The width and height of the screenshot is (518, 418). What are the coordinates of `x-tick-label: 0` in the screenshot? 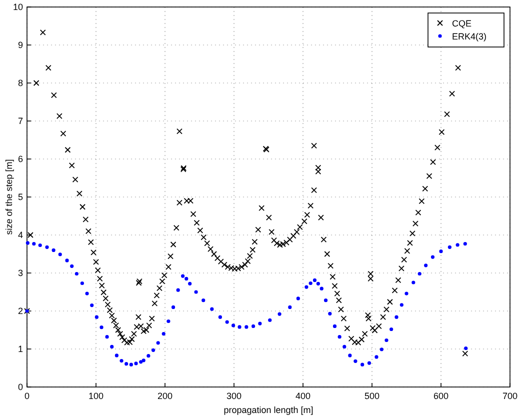 It's located at (27, 396).